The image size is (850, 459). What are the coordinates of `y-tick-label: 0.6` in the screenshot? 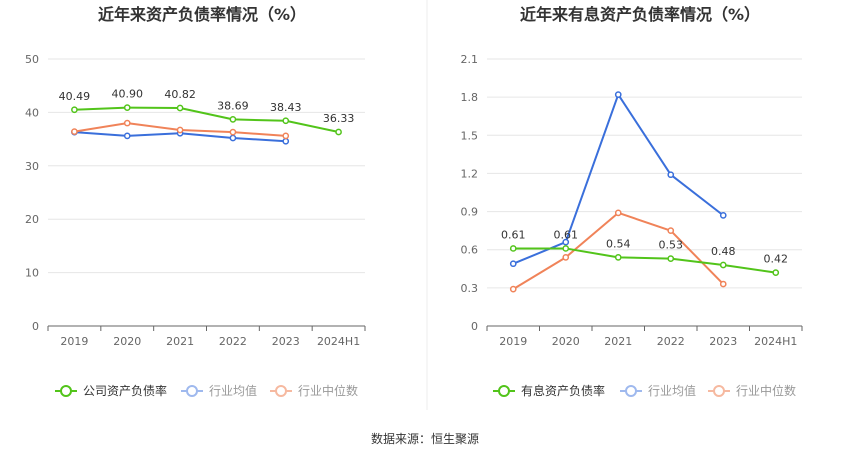 It's located at (470, 250).